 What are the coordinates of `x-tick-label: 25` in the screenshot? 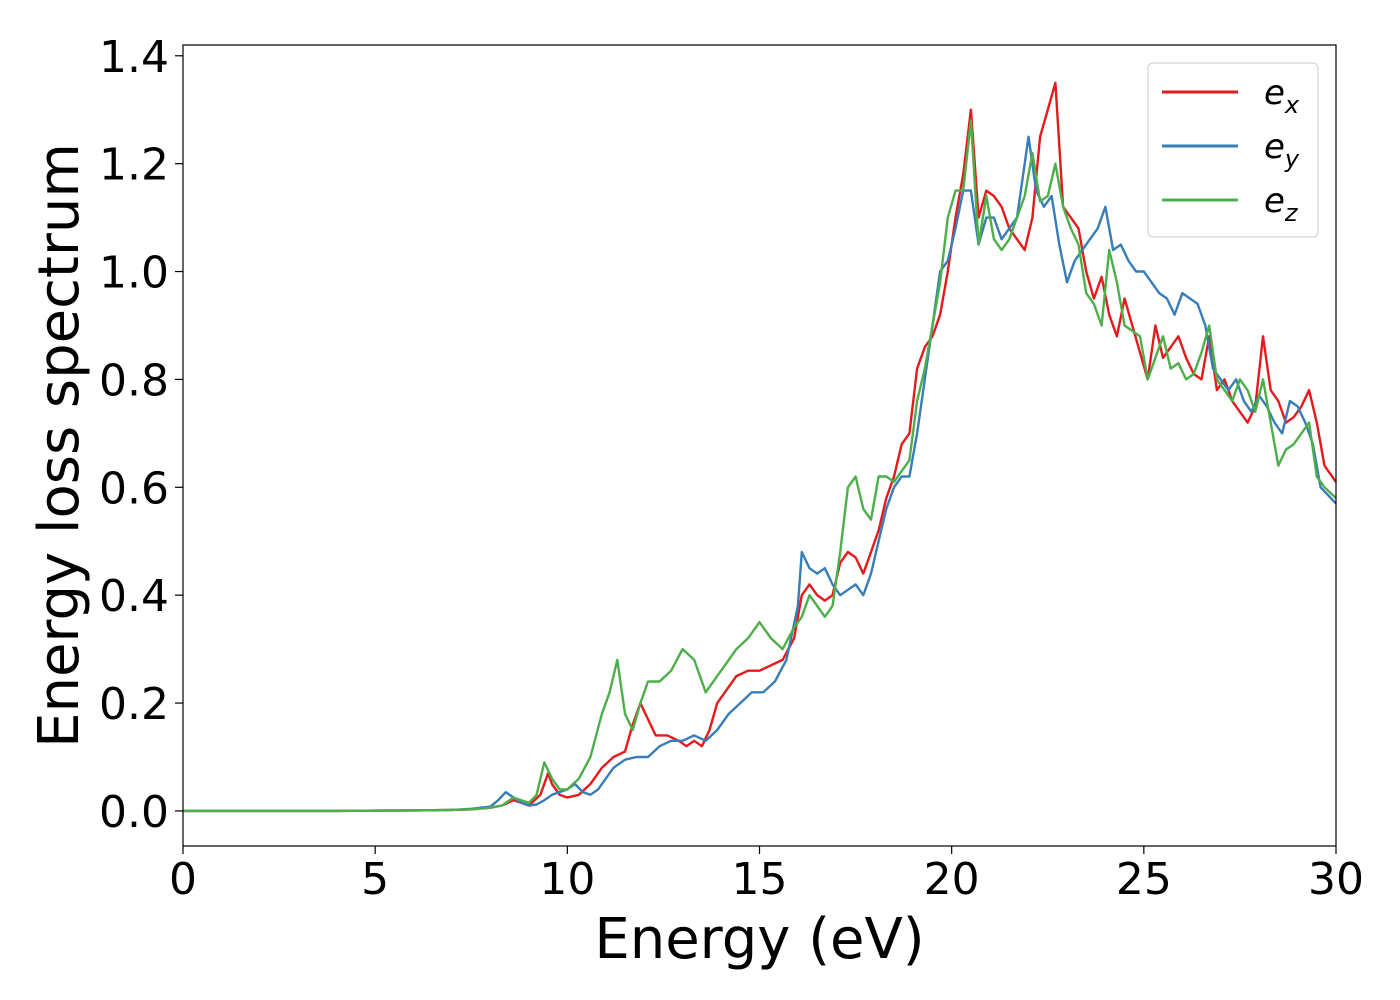 It's located at (1144, 879).